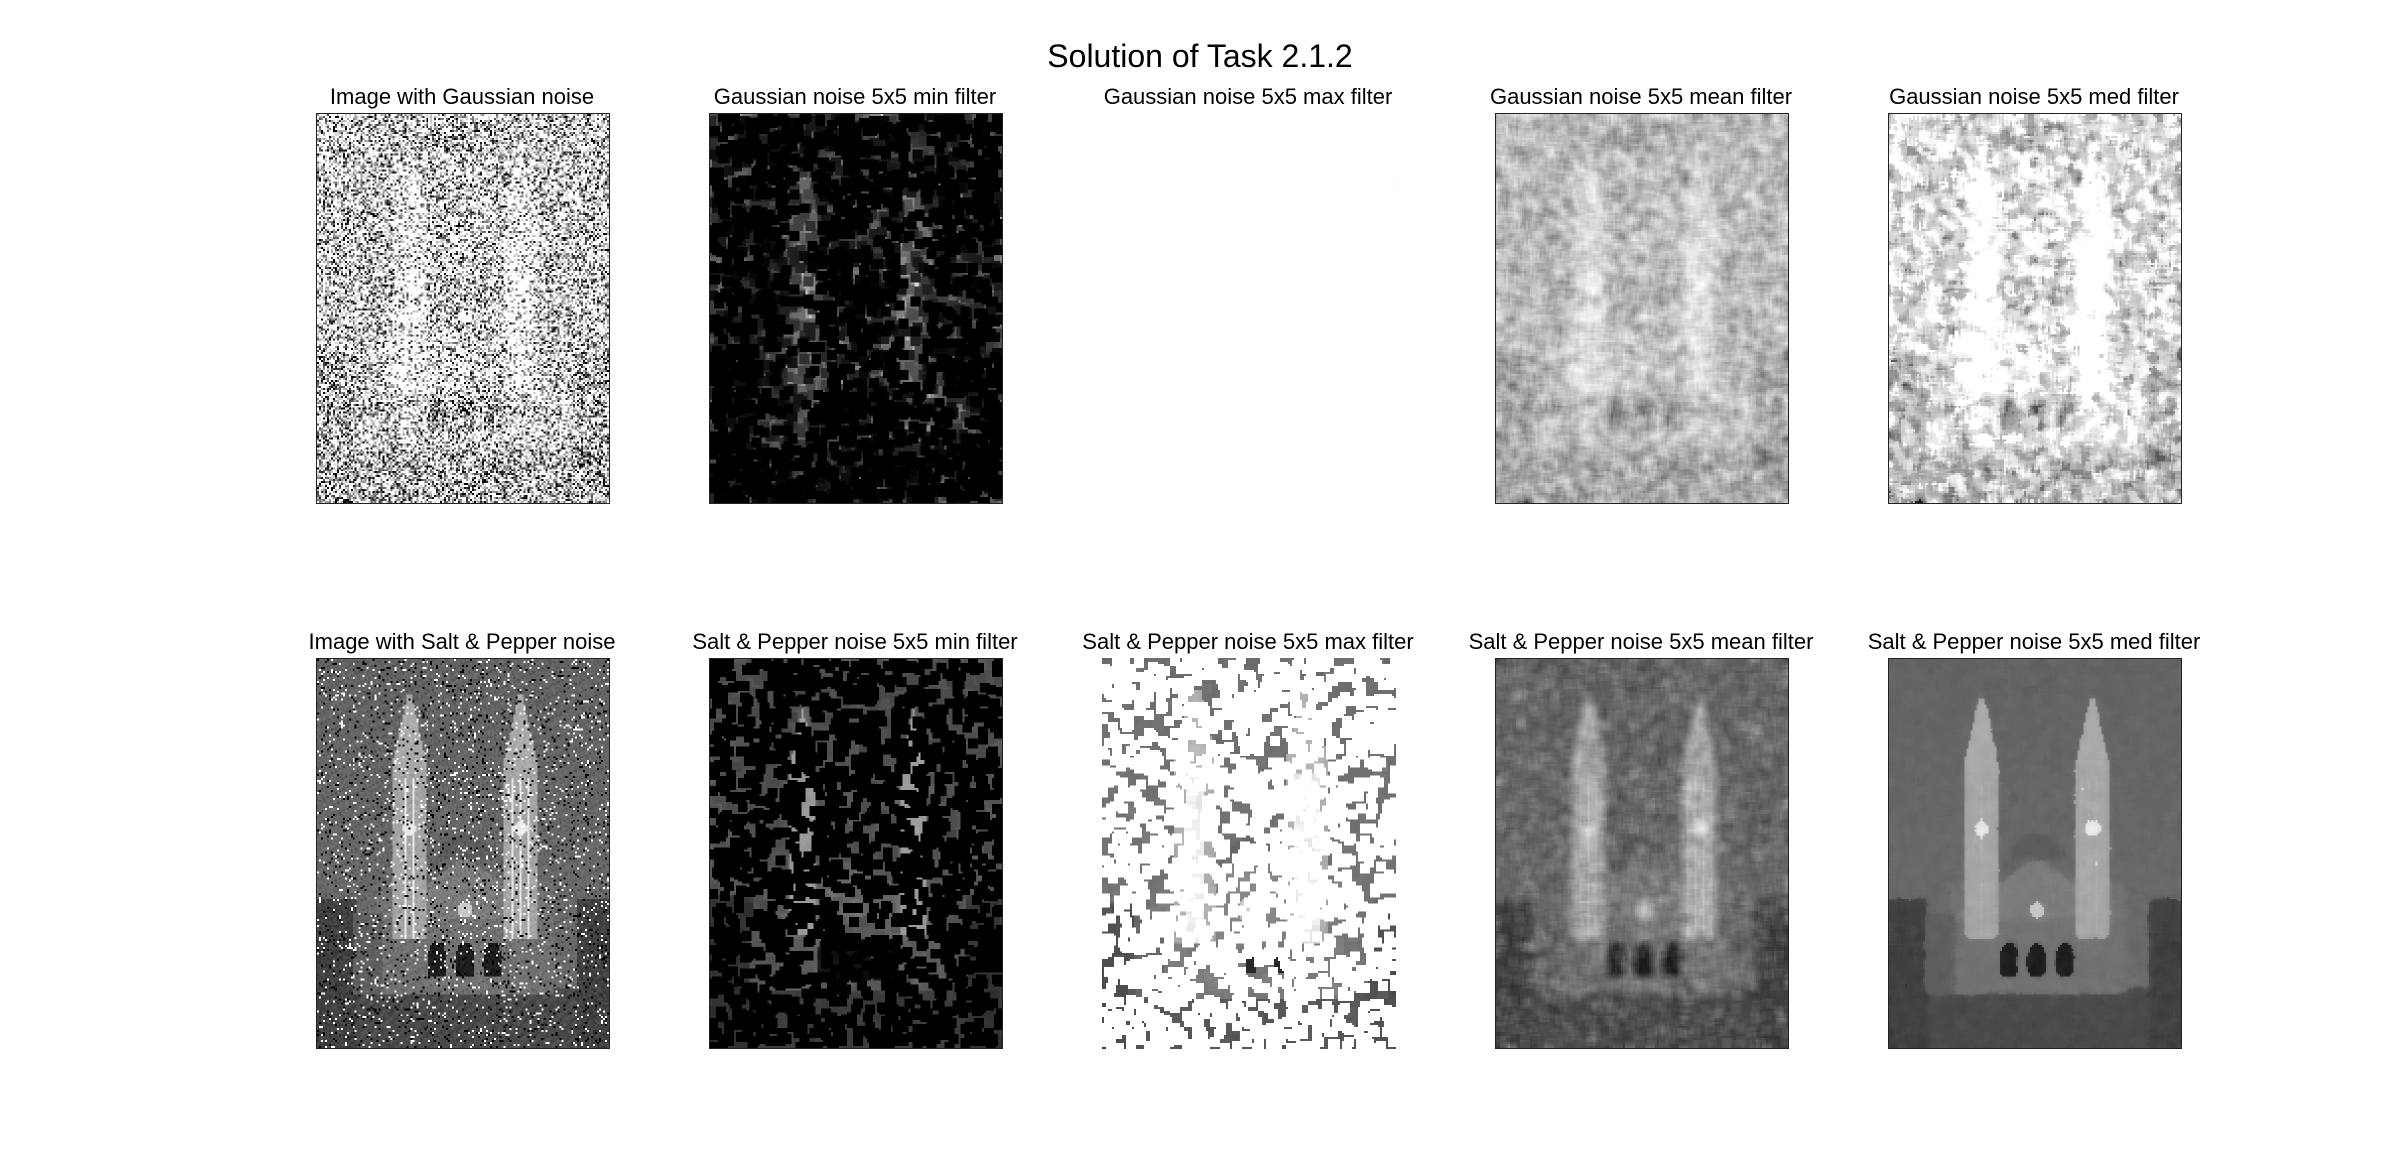 The width and height of the screenshot is (2400, 1170). What do you see at coordinates (2034, 96) in the screenshot?
I see `panel-title-gaussian-med: Gaussian noise 5x5 med filter` at bounding box center [2034, 96].